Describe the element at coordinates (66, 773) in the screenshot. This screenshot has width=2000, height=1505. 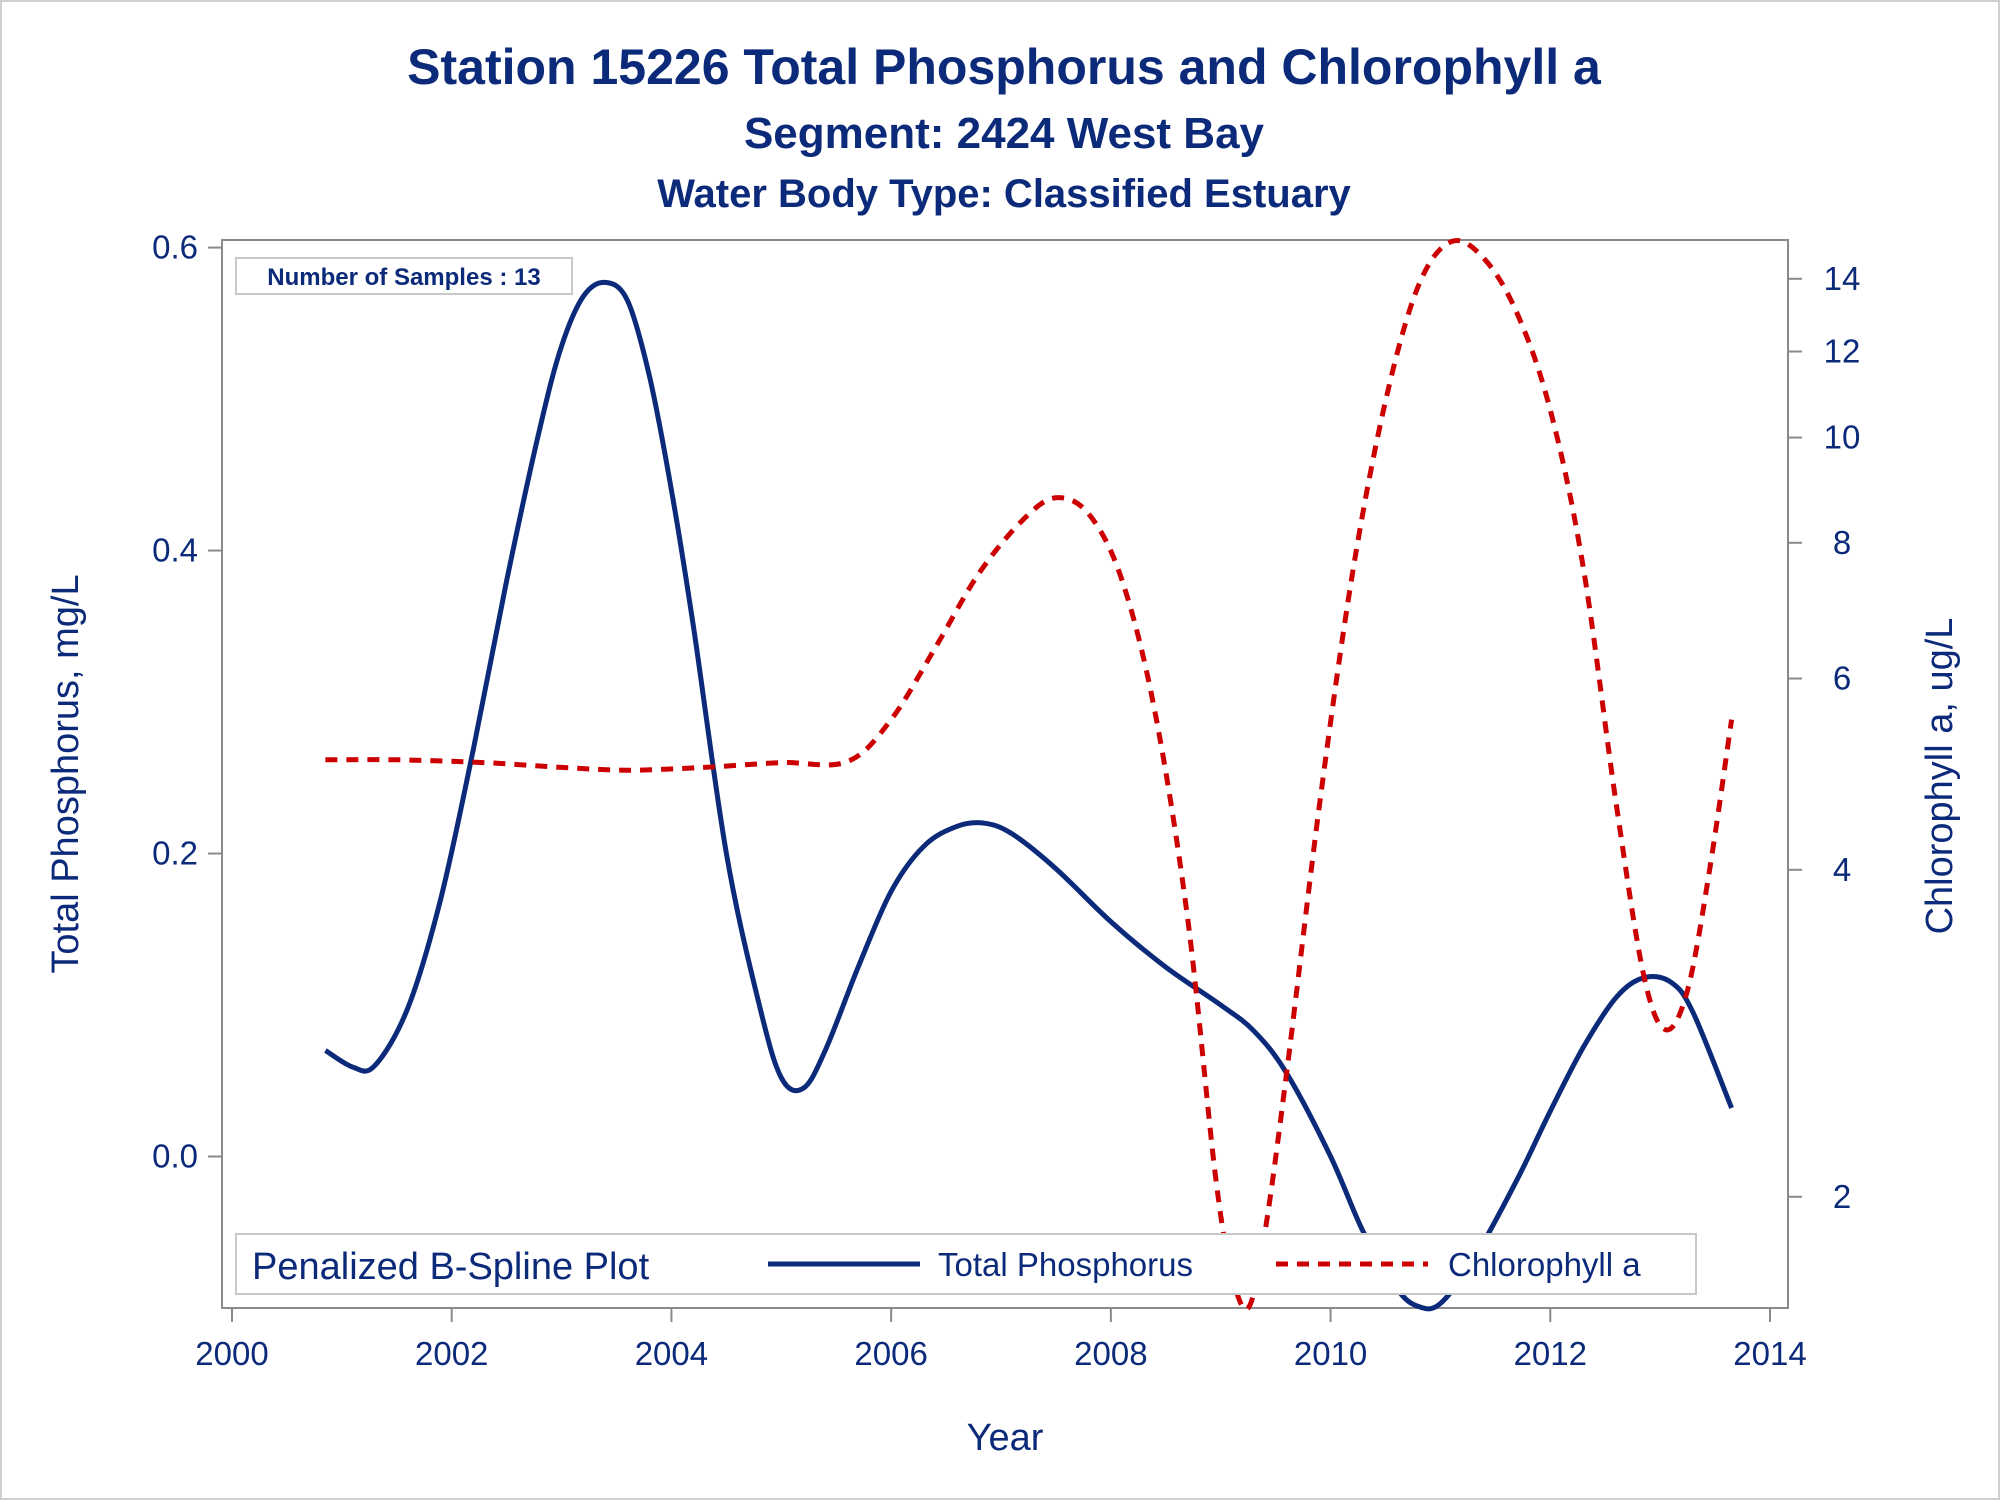
I see `y-axis-label: Total Phosphorus, mg/L` at that location.